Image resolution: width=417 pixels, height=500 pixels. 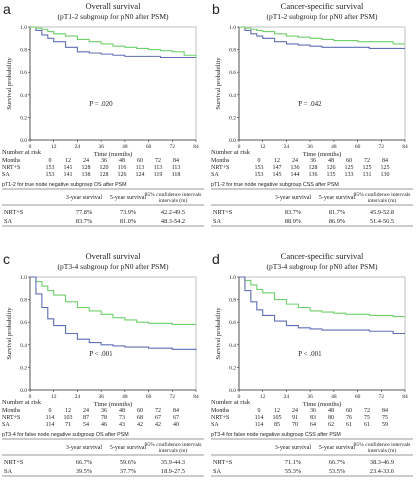 I want to click on risk-count: 43, so click(x=122, y=425).